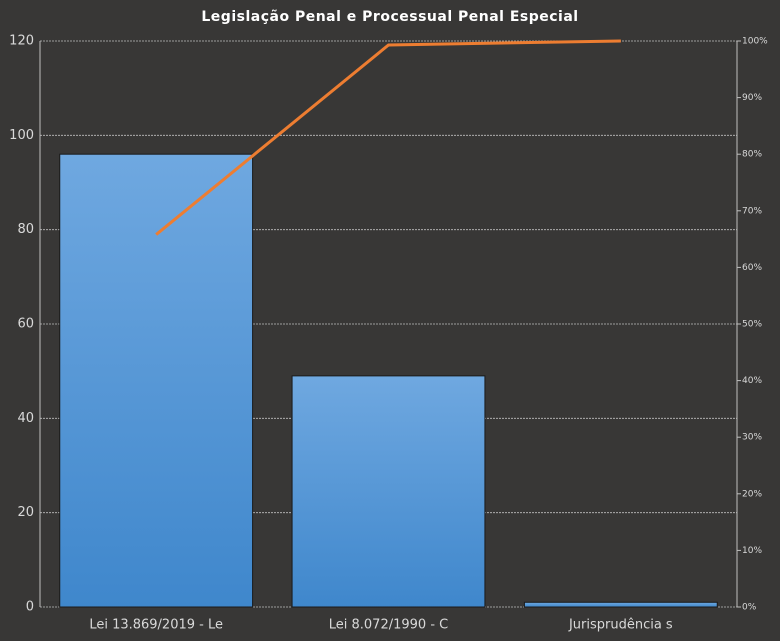 This screenshot has width=780, height=641. I want to click on y-tick-label: 100, so click(21, 135).